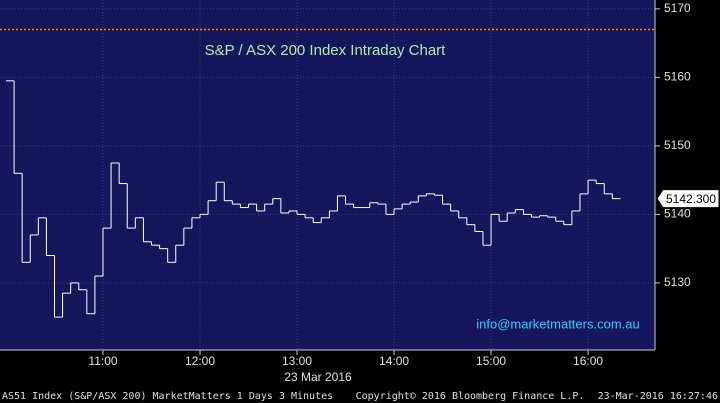 The height and width of the screenshot is (403, 720). Describe the element at coordinates (677, 77) in the screenshot. I see `y-tick-label: 5160` at that location.